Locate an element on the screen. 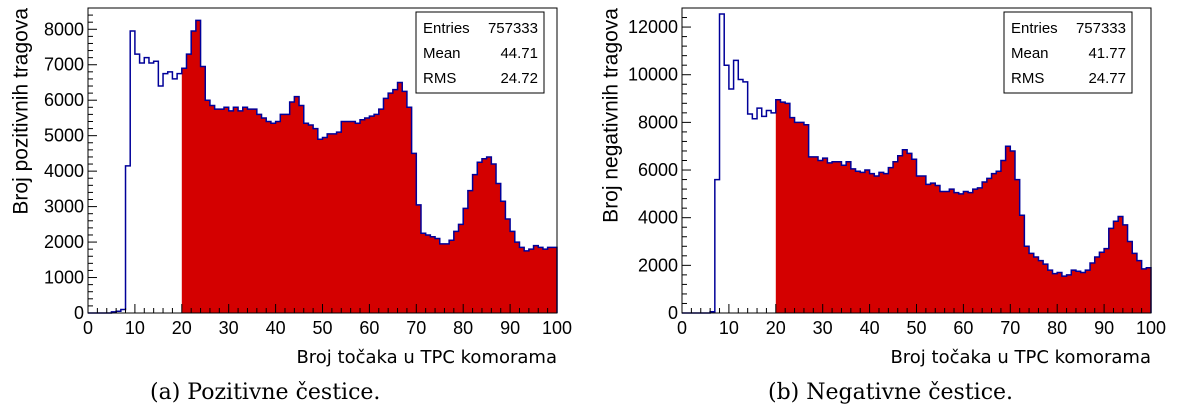 Image resolution: width=1177 pixels, height=419 pixels. y-tick-label: 6000 is located at coordinates (64, 100).